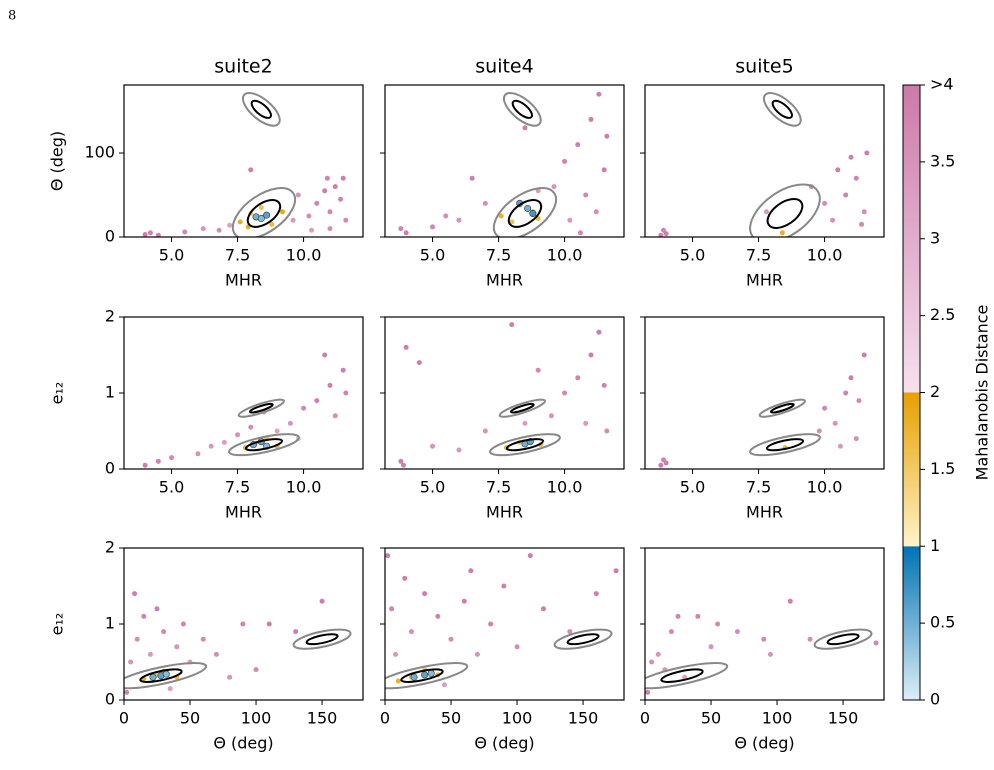  What do you see at coordinates (110, 699) in the screenshot?
I see `y-tick-label: 0` at bounding box center [110, 699].